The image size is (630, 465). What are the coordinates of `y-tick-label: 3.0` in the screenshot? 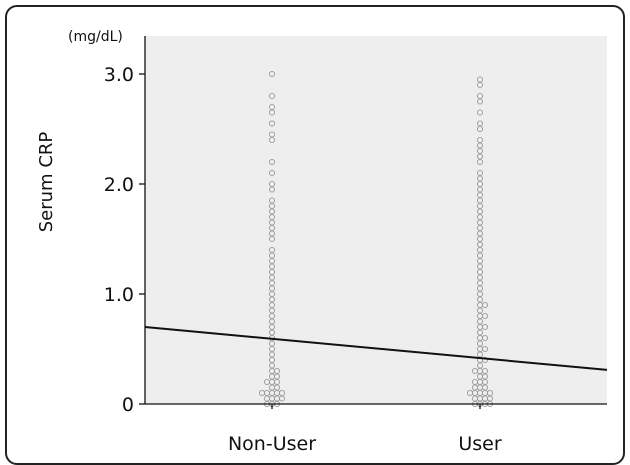 It's located at (119, 75).